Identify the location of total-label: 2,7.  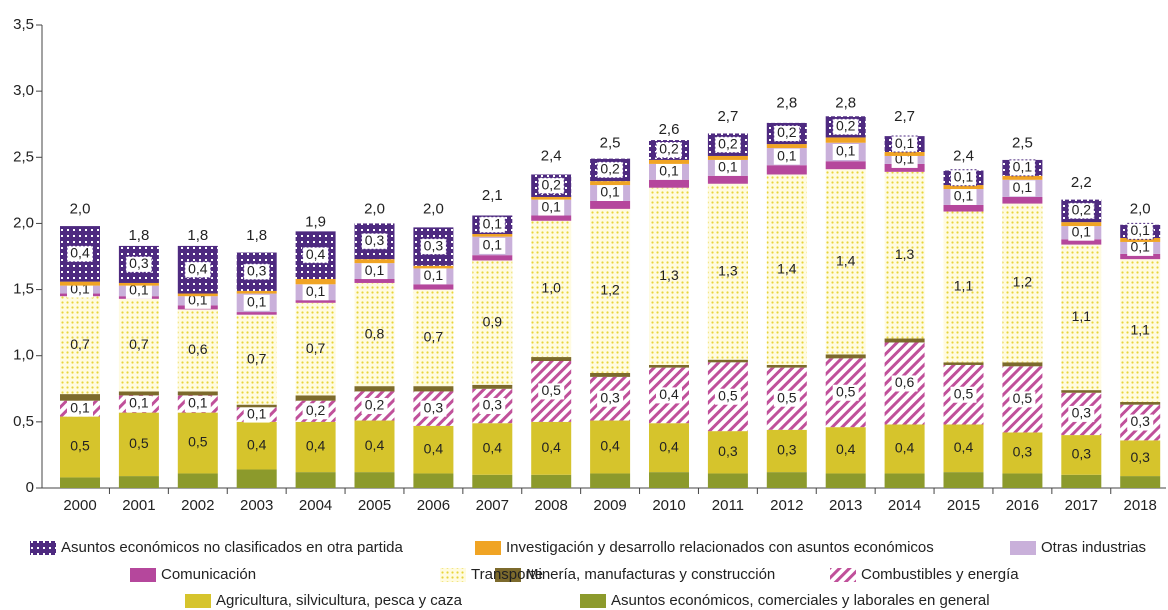
(727, 116).